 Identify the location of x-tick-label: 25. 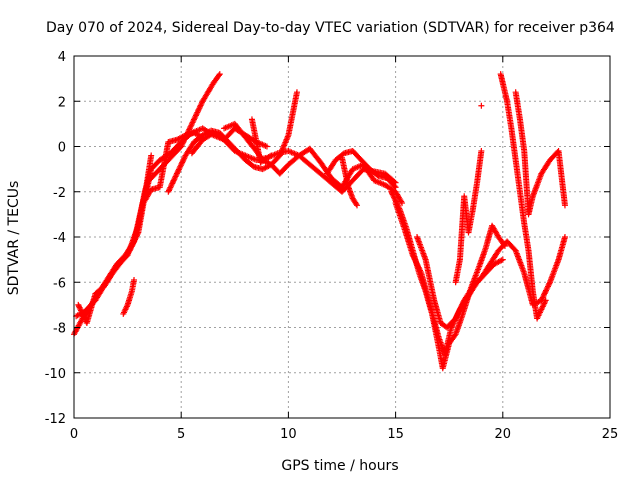
(610, 434).